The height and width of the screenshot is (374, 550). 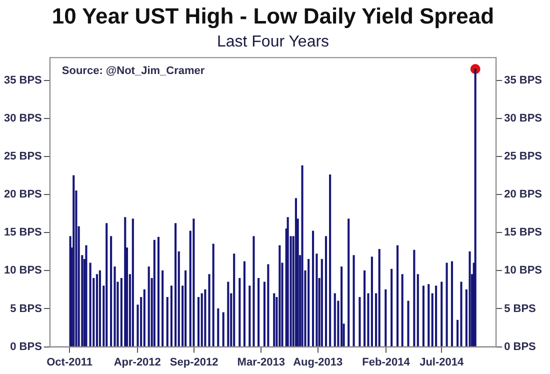 I want to click on x-tick-label: Sep-2012, so click(x=194, y=362).